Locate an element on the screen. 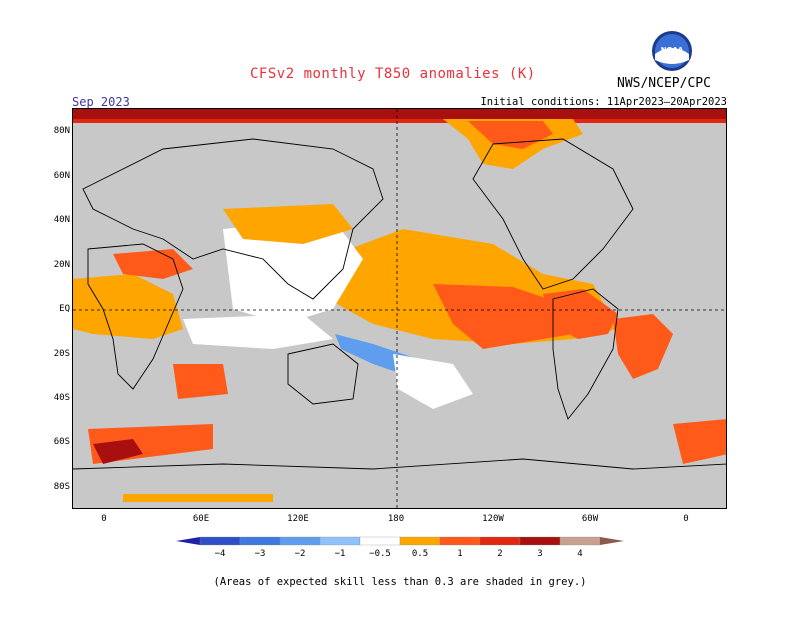 The image size is (800, 618). lat-label: 60N is located at coordinates (61, 176).